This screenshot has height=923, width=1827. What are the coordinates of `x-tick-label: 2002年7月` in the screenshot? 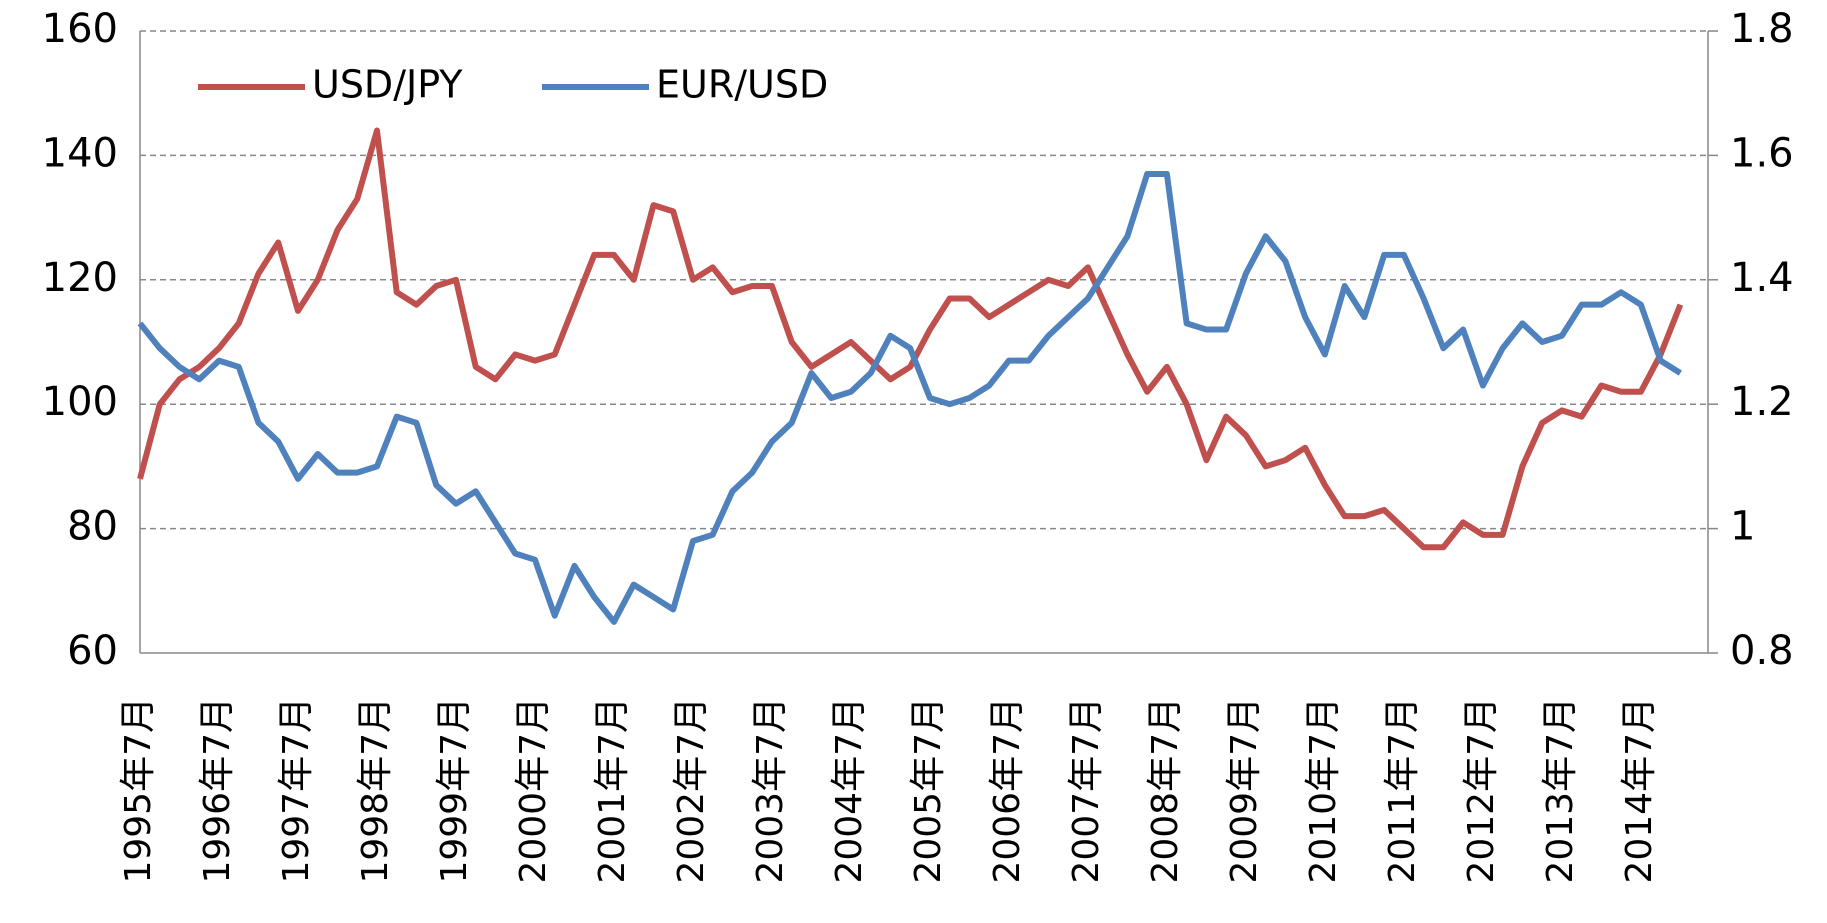 It's located at (691, 790).